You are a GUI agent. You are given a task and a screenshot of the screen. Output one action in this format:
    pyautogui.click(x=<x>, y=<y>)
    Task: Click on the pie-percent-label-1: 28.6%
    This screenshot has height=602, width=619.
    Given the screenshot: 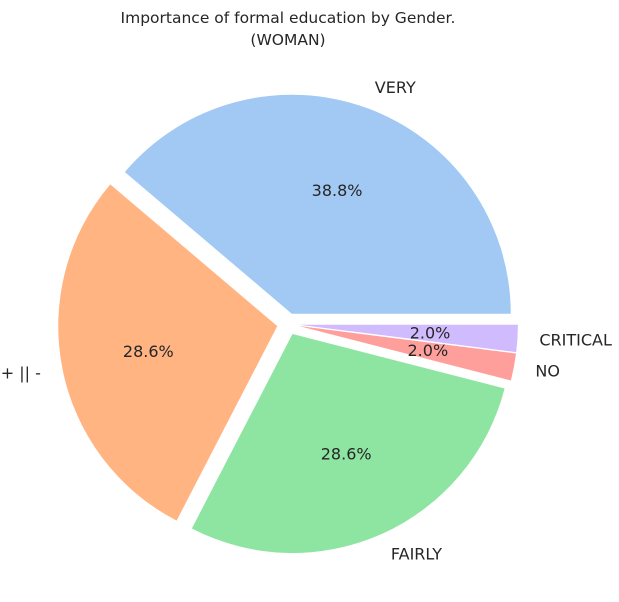 What is the action you would take?
    pyautogui.click(x=148, y=351)
    